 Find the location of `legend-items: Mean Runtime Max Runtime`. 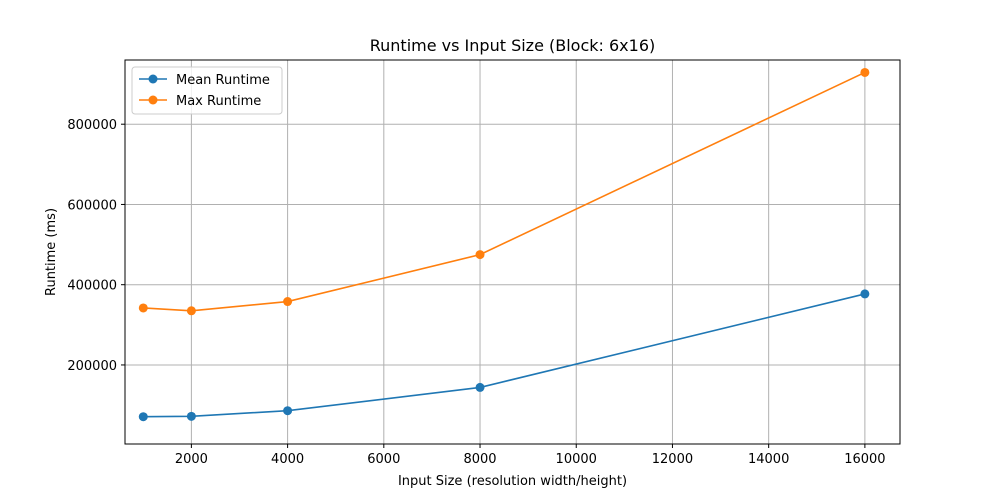

legend-items: Mean Runtime Max Runtime is located at coordinates (204, 91).